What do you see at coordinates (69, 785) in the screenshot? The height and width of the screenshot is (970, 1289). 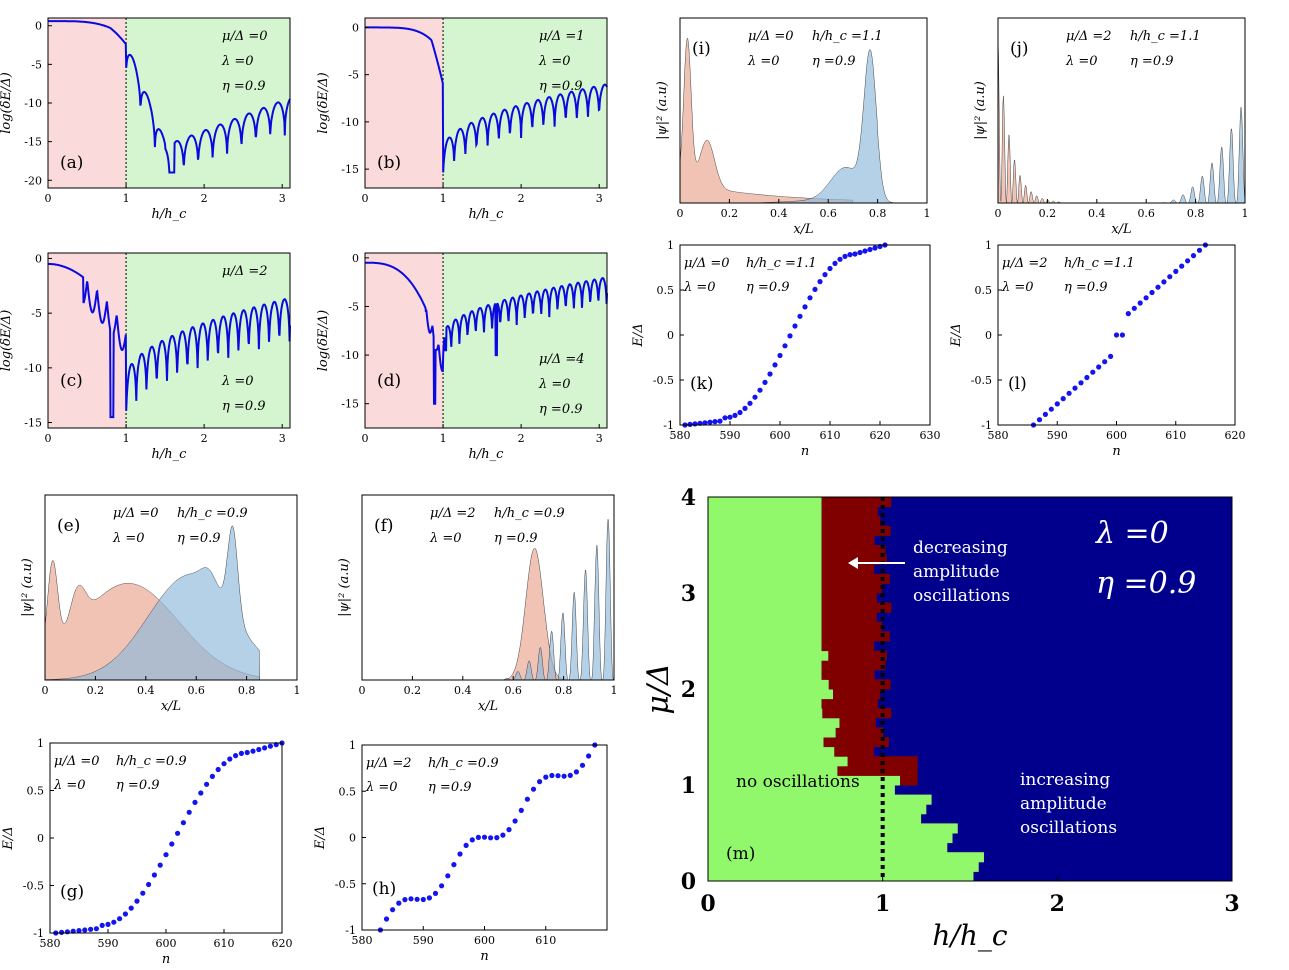 I see `panel-g-annotation: λ =0` at bounding box center [69, 785].